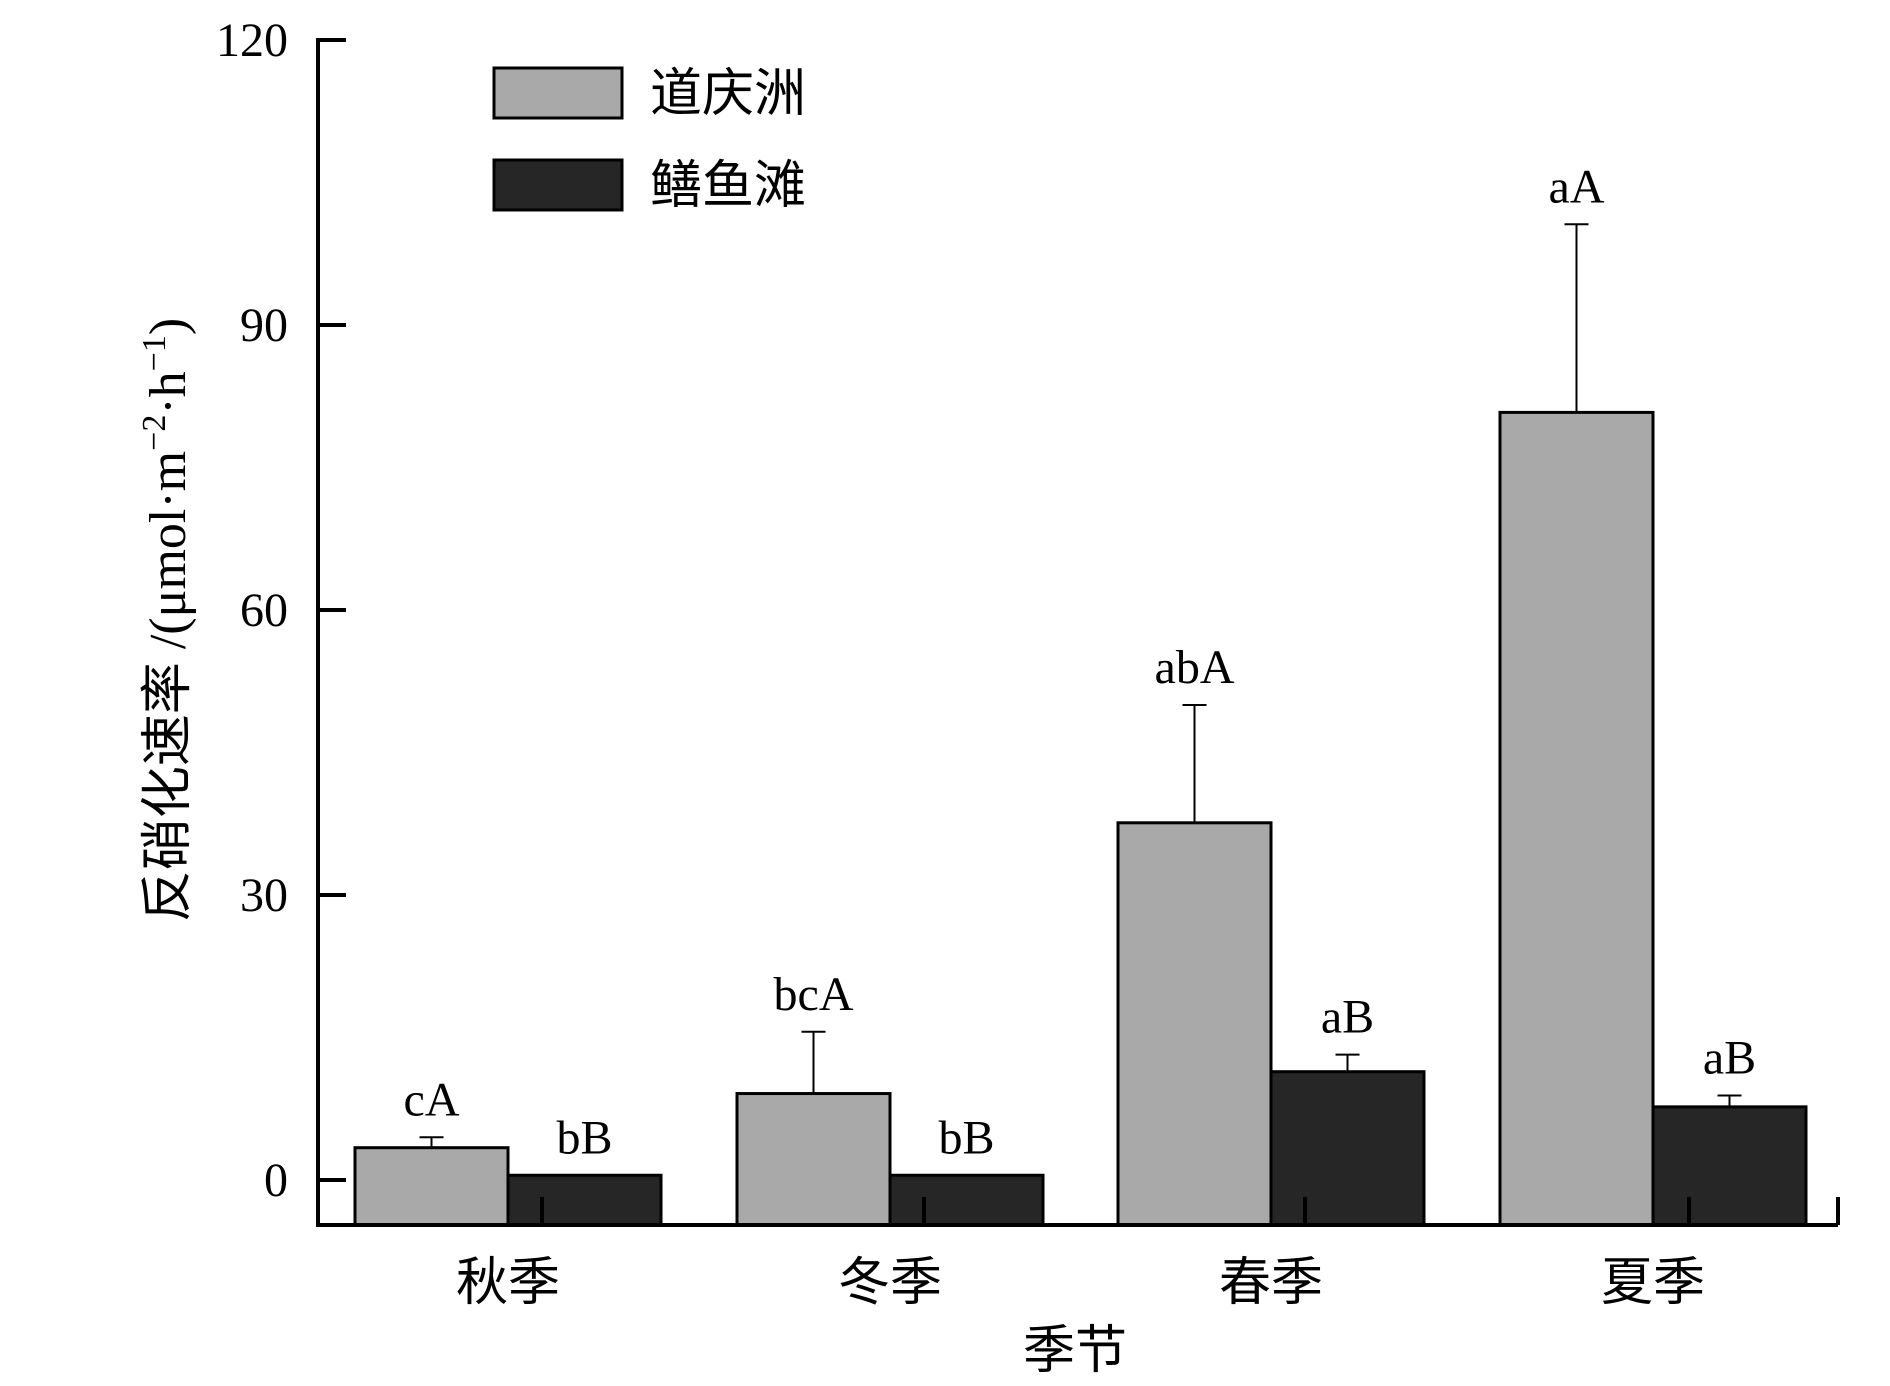 The height and width of the screenshot is (1386, 1890). Describe the element at coordinates (1653, 1283) in the screenshot. I see `x-category-label: 夏季` at that location.